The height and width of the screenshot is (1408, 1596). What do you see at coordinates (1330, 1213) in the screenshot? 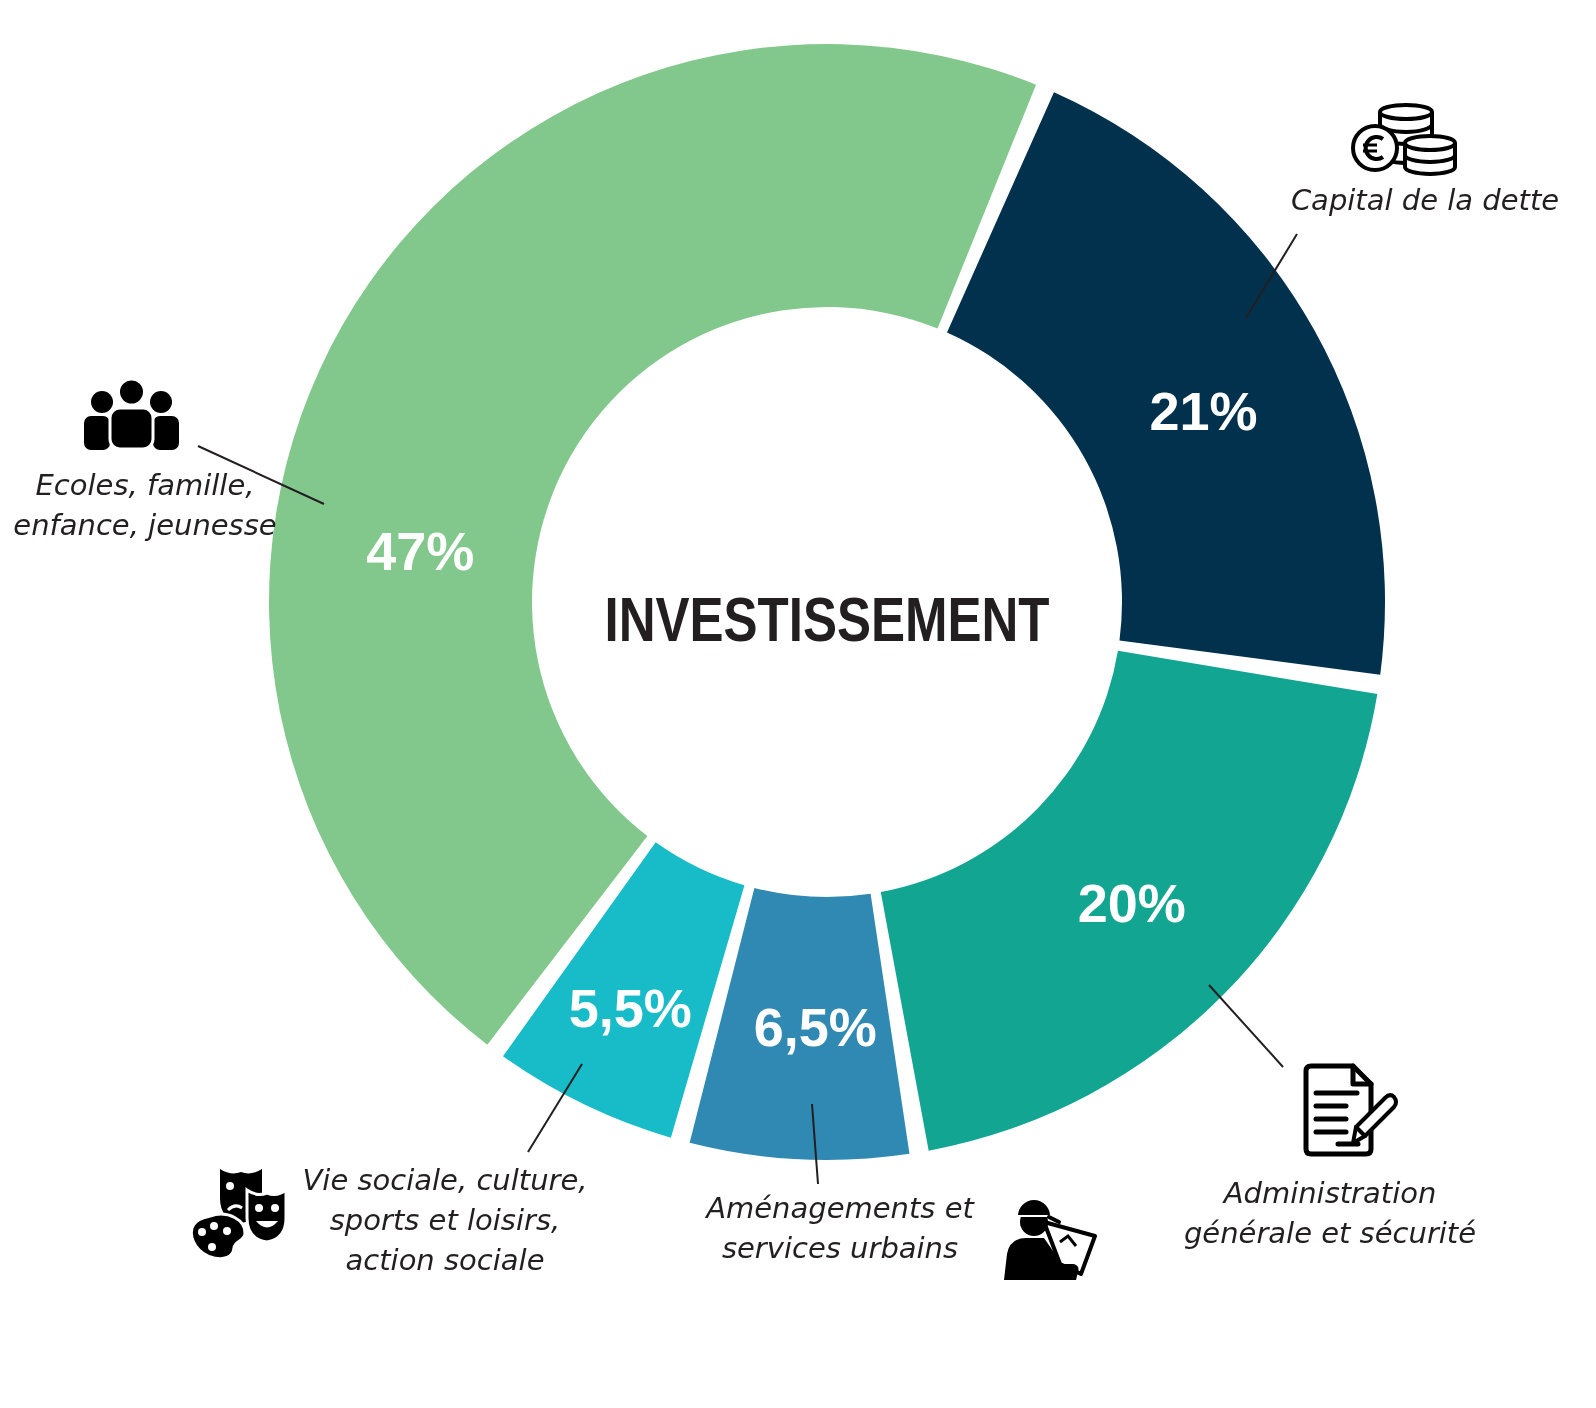
I see `slice-label: Administration générale et sécurité` at bounding box center [1330, 1213].